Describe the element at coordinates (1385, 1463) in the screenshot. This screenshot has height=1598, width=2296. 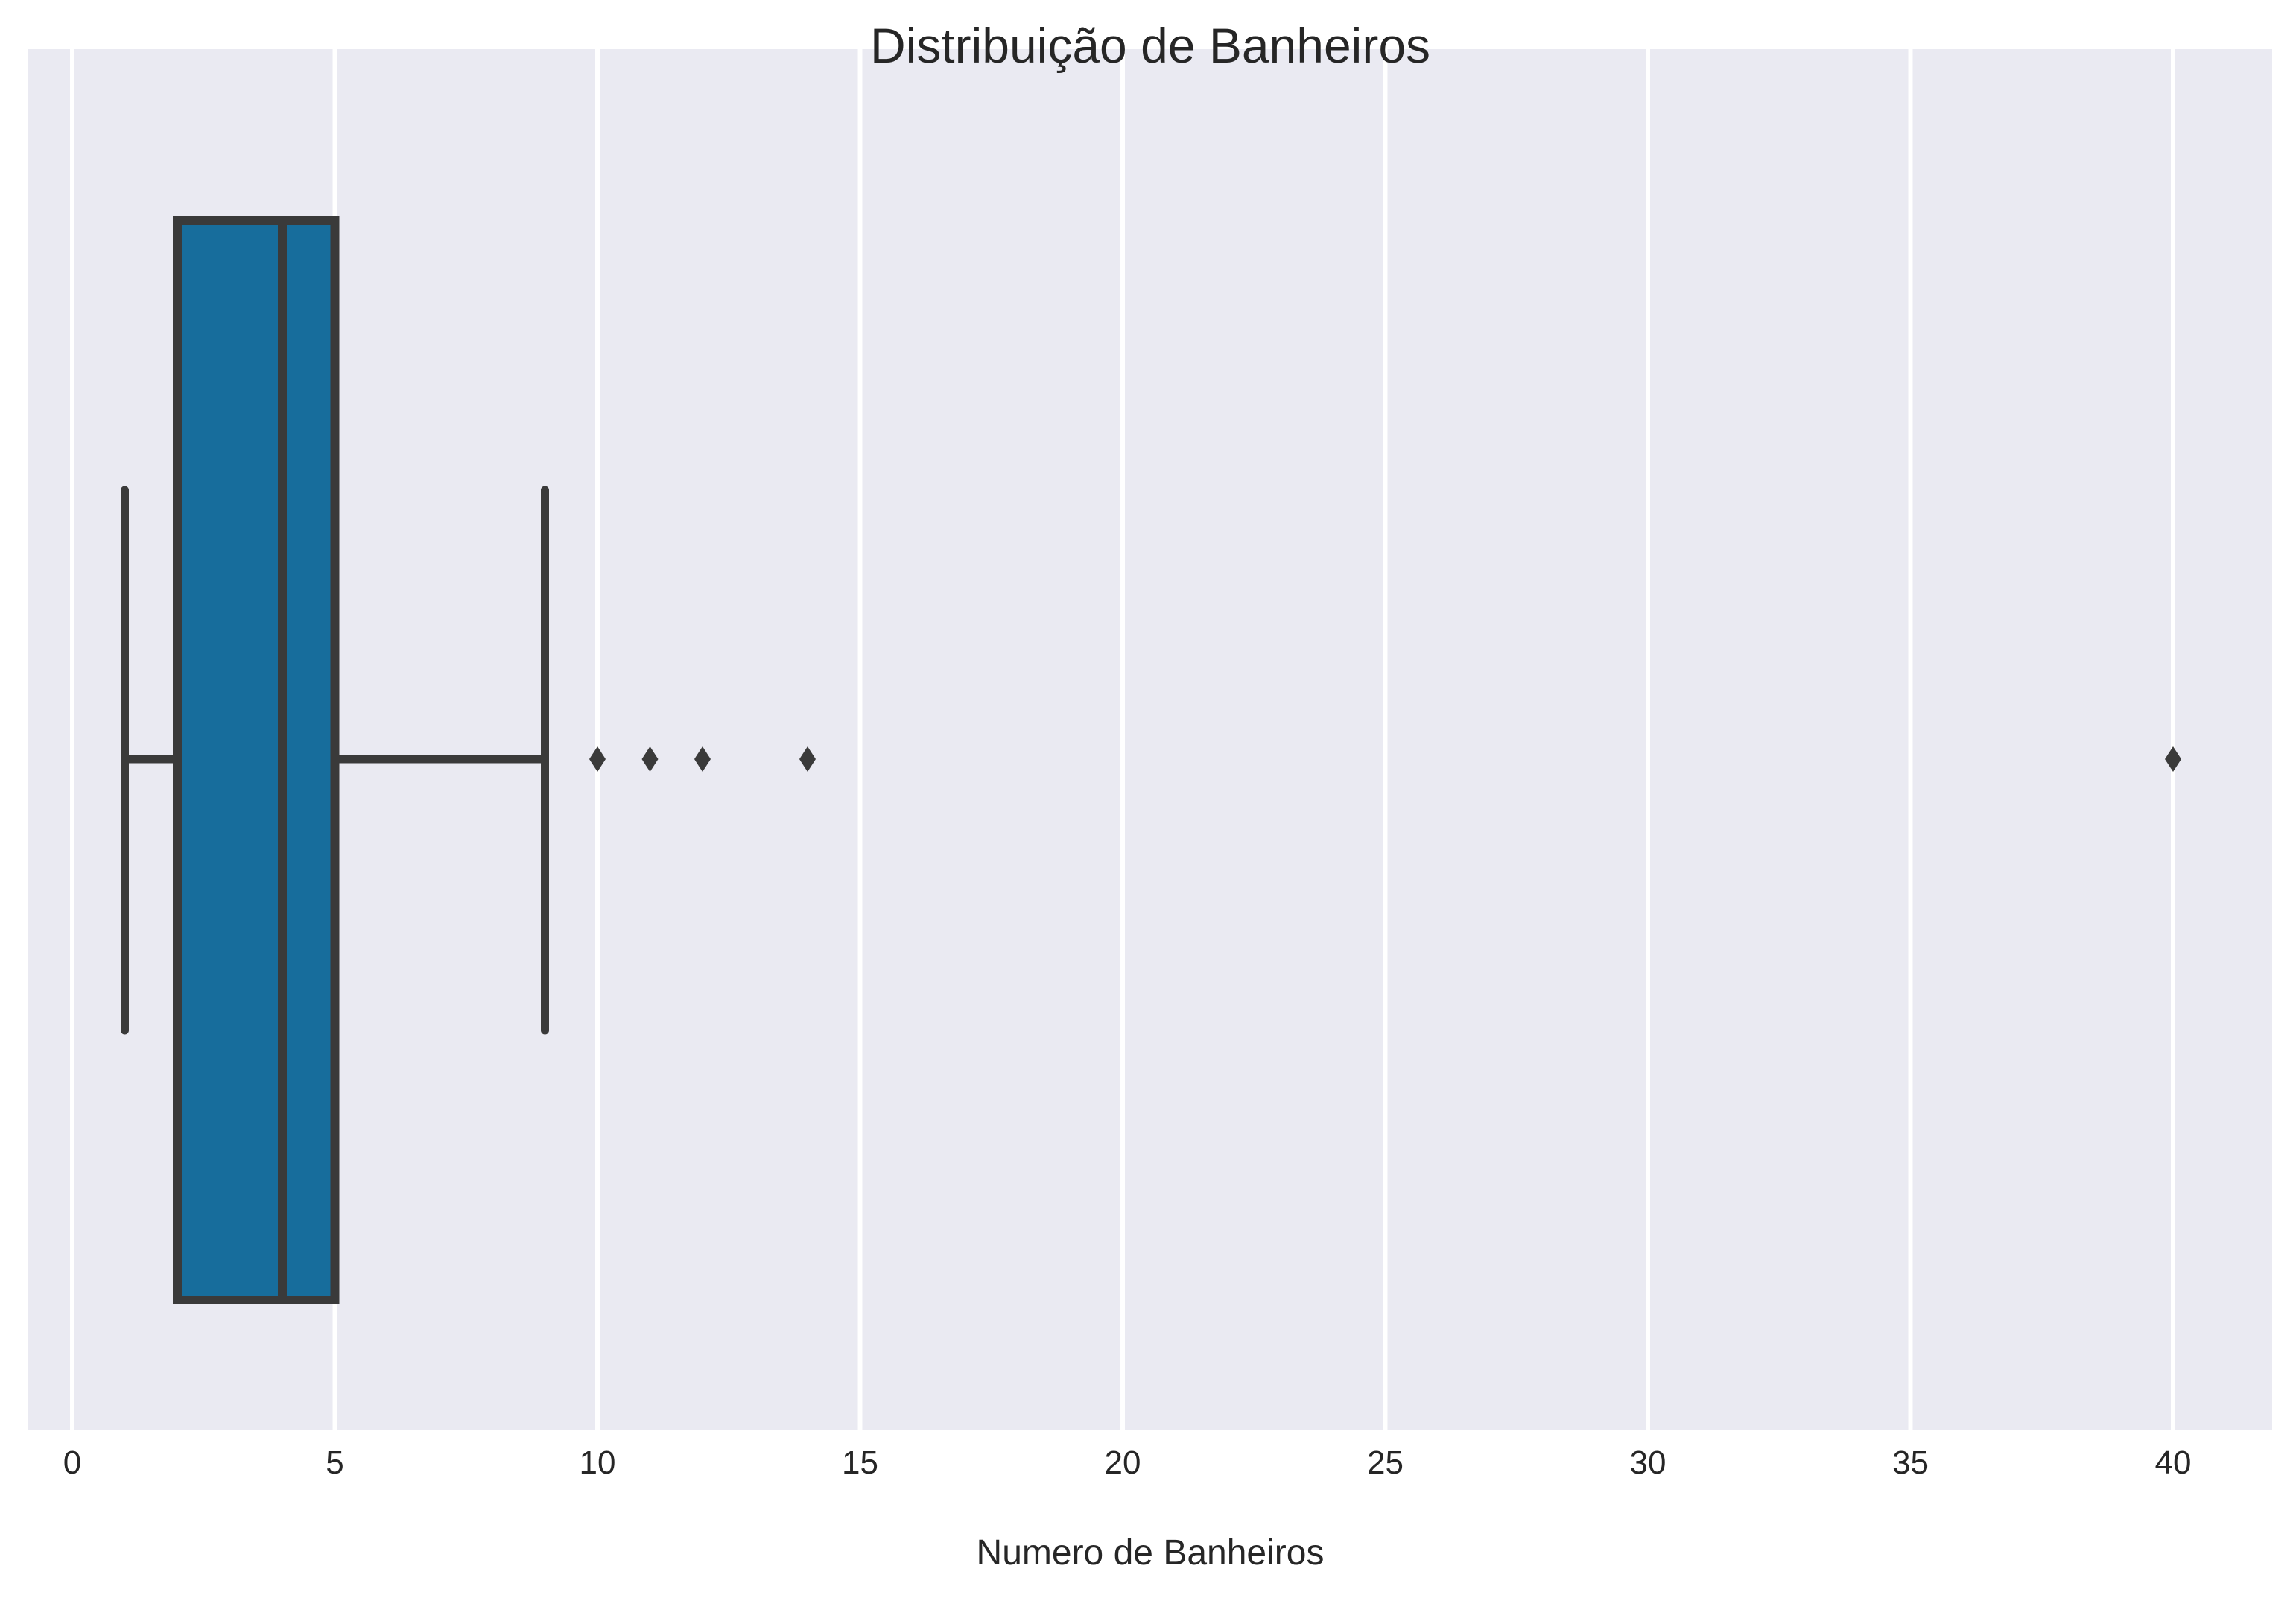
I see `x-tick-label-25: 25` at that location.